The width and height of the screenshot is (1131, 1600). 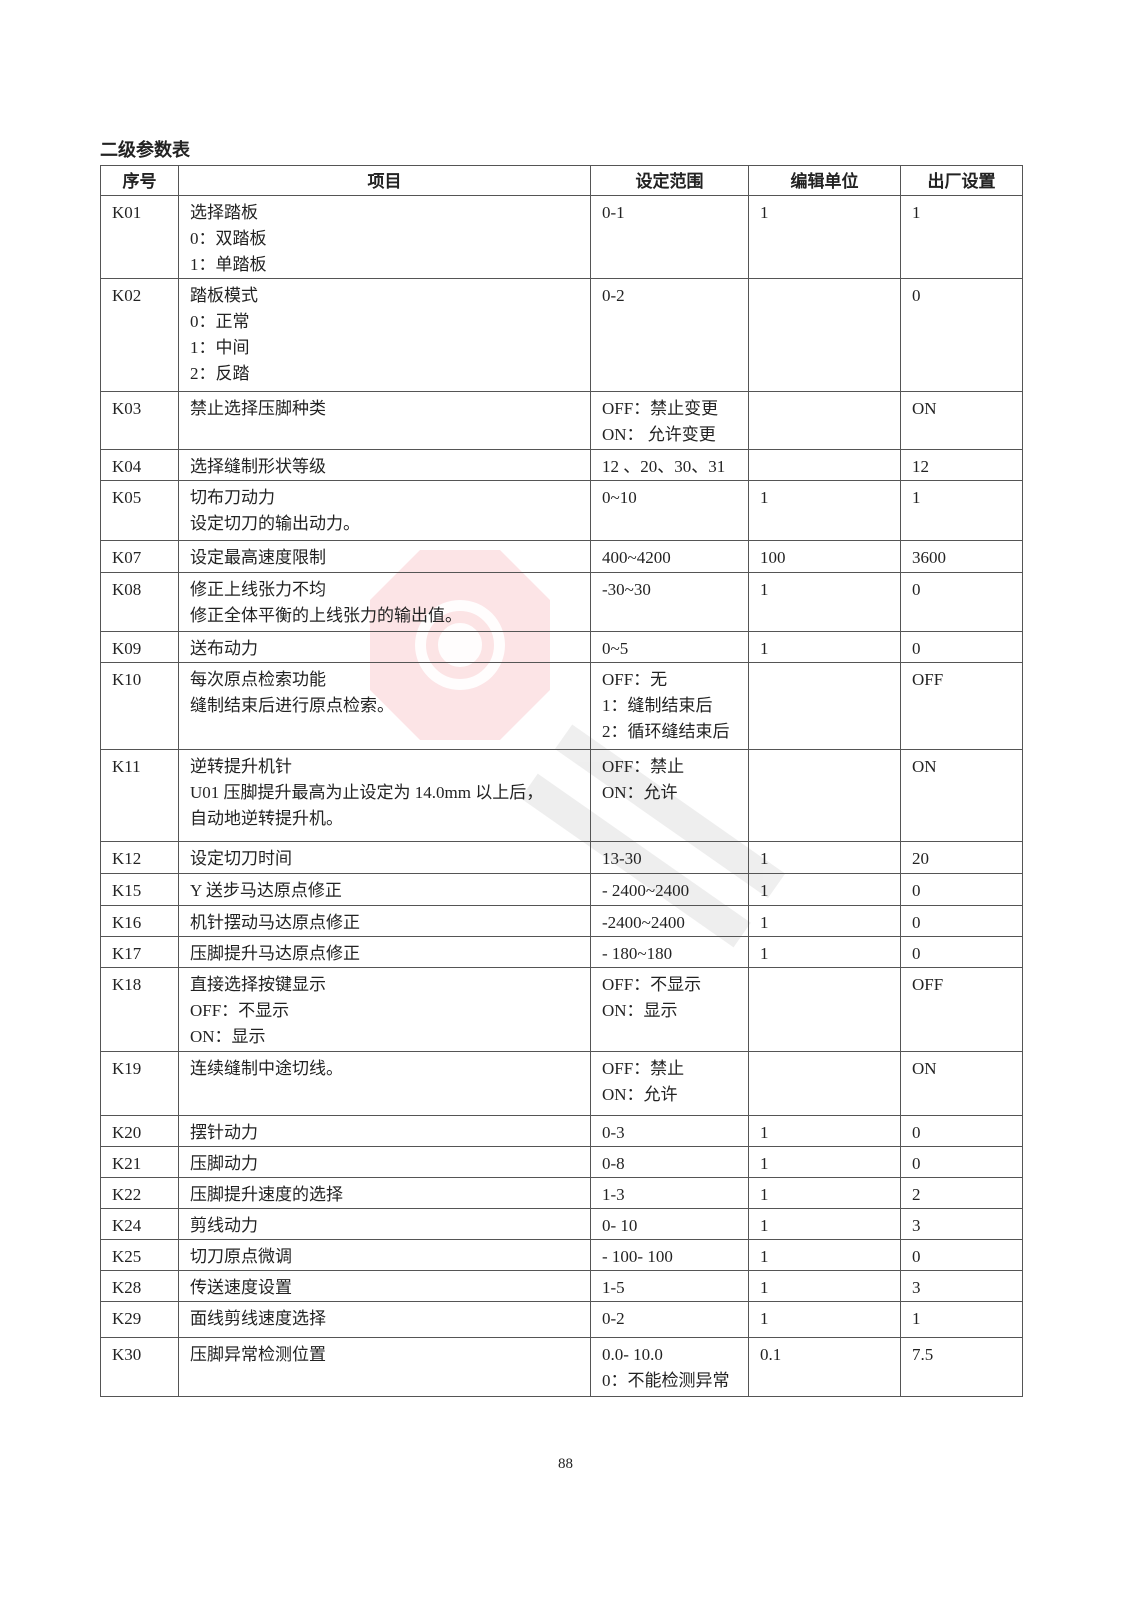 What do you see at coordinates (652, 984) in the screenshot?
I see `cell-range-line: OFF：不显示` at bounding box center [652, 984].